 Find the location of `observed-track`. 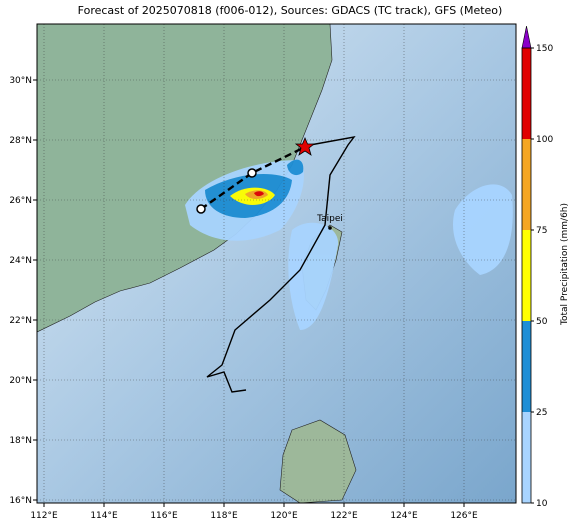

observed-track is located at coordinates (281, 264).